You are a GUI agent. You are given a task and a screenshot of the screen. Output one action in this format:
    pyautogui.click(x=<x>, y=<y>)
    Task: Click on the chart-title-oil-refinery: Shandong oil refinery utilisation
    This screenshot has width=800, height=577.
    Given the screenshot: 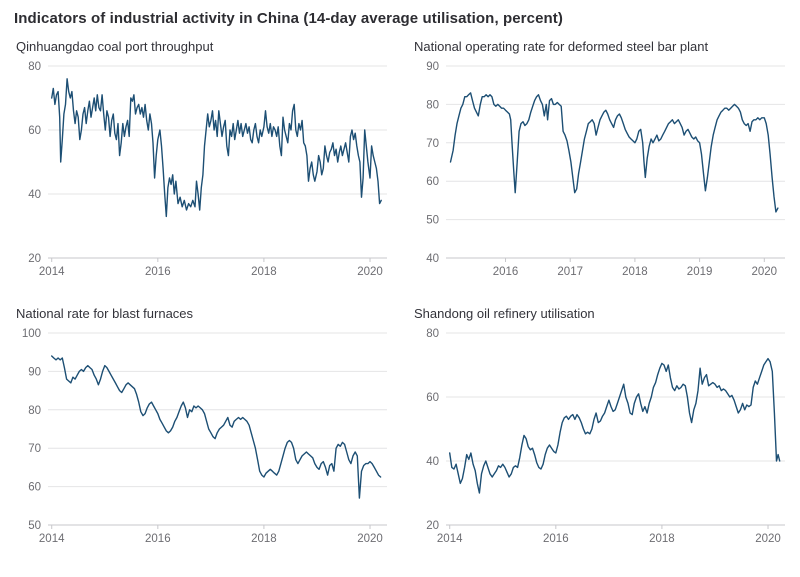 What is the action you would take?
    pyautogui.click(x=504, y=313)
    